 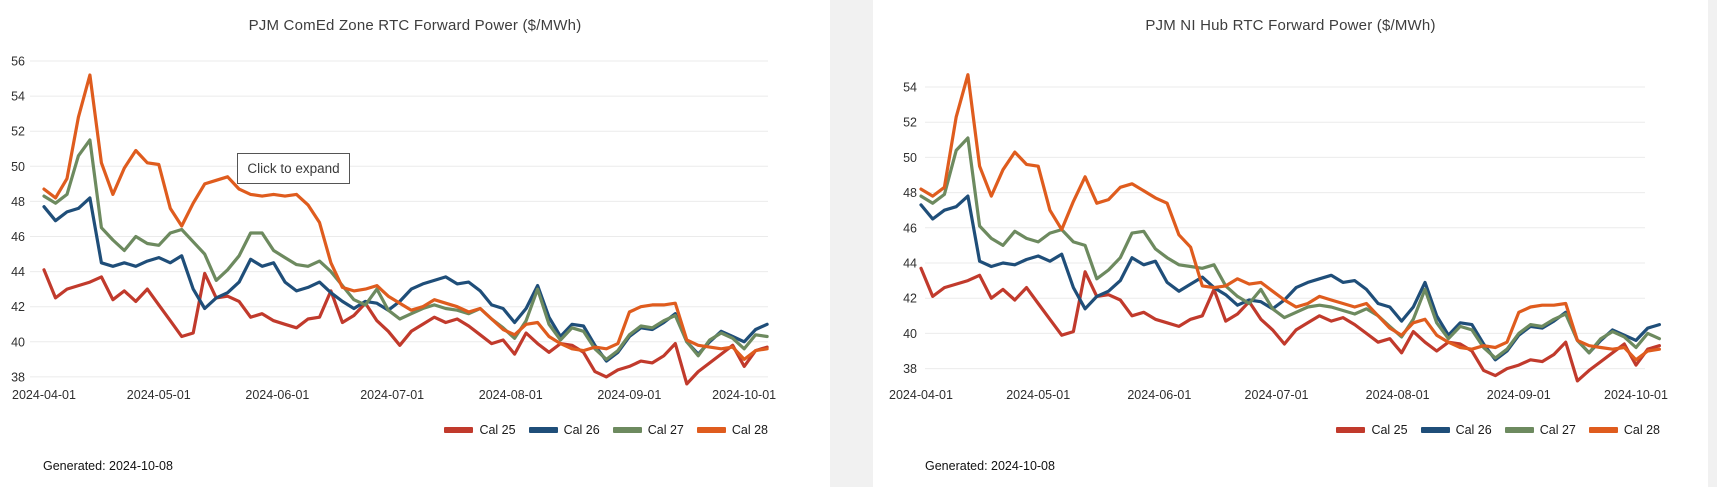 I want to click on legend-comed: Cal 25 Cal 26 Cal 27 Cal 28, so click(x=606, y=430).